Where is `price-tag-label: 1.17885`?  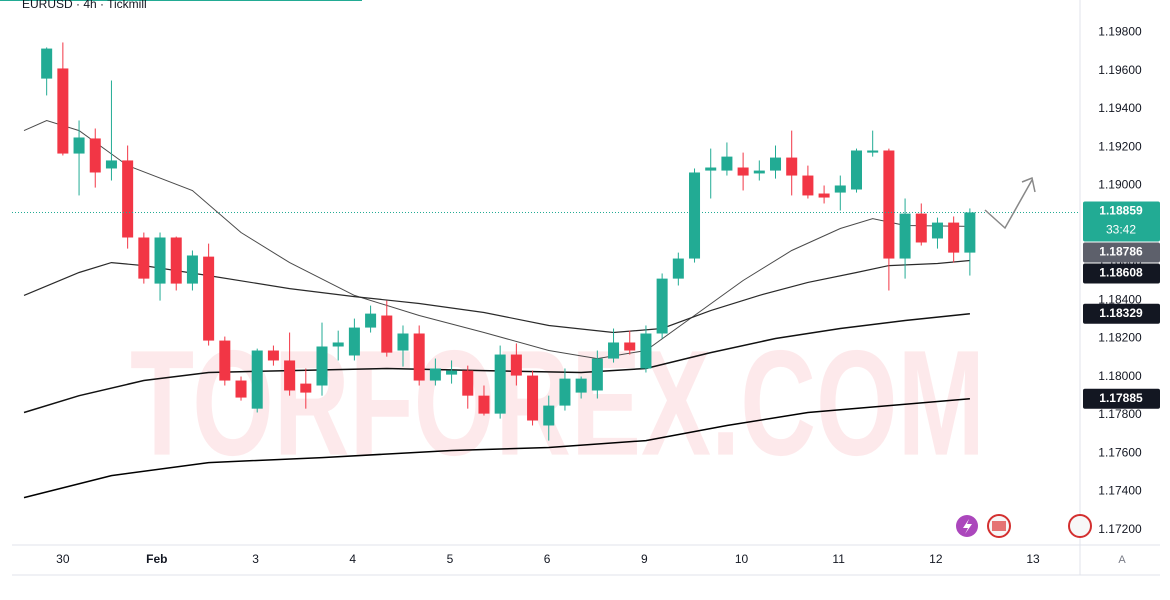 price-tag-label: 1.17885 is located at coordinates (1121, 398).